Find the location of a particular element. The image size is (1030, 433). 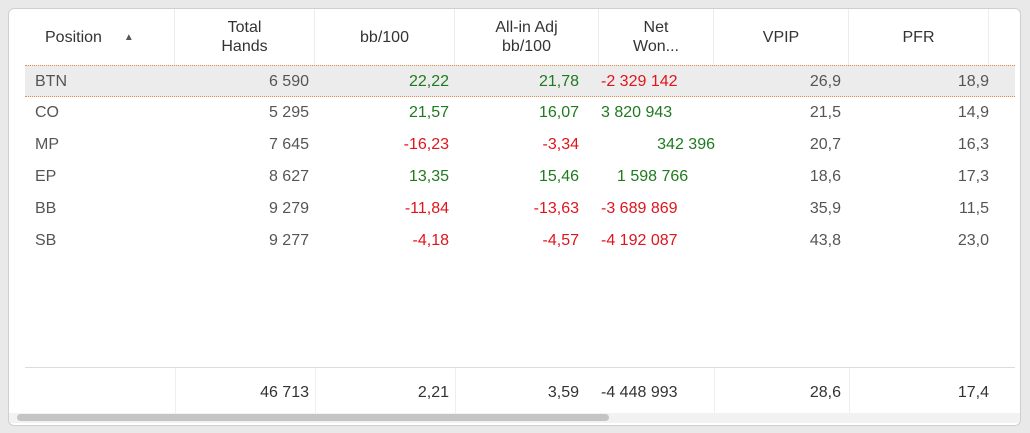

cell-pfr: 17,3 is located at coordinates (973, 176).